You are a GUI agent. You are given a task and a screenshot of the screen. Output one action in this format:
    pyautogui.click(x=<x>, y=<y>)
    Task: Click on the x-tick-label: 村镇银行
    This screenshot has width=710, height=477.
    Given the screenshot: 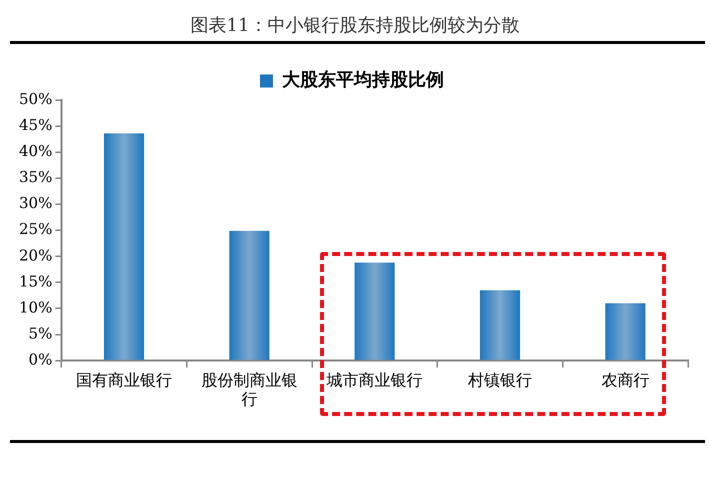 What is the action you would take?
    pyautogui.click(x=499, y=380)
    